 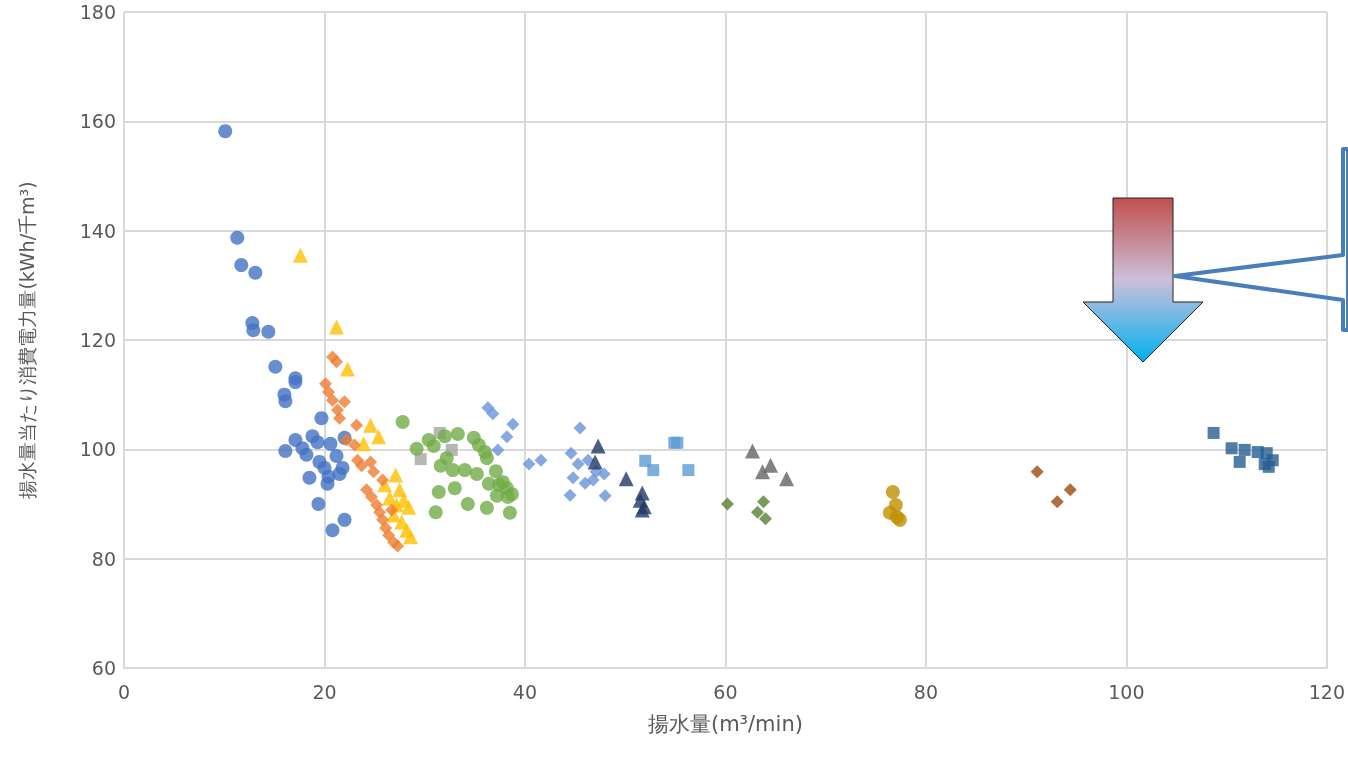 What do you see at coordinates (97, 12) in the screenshot?
I see `y-tick-label: 180` at bounding box center [97, 12].